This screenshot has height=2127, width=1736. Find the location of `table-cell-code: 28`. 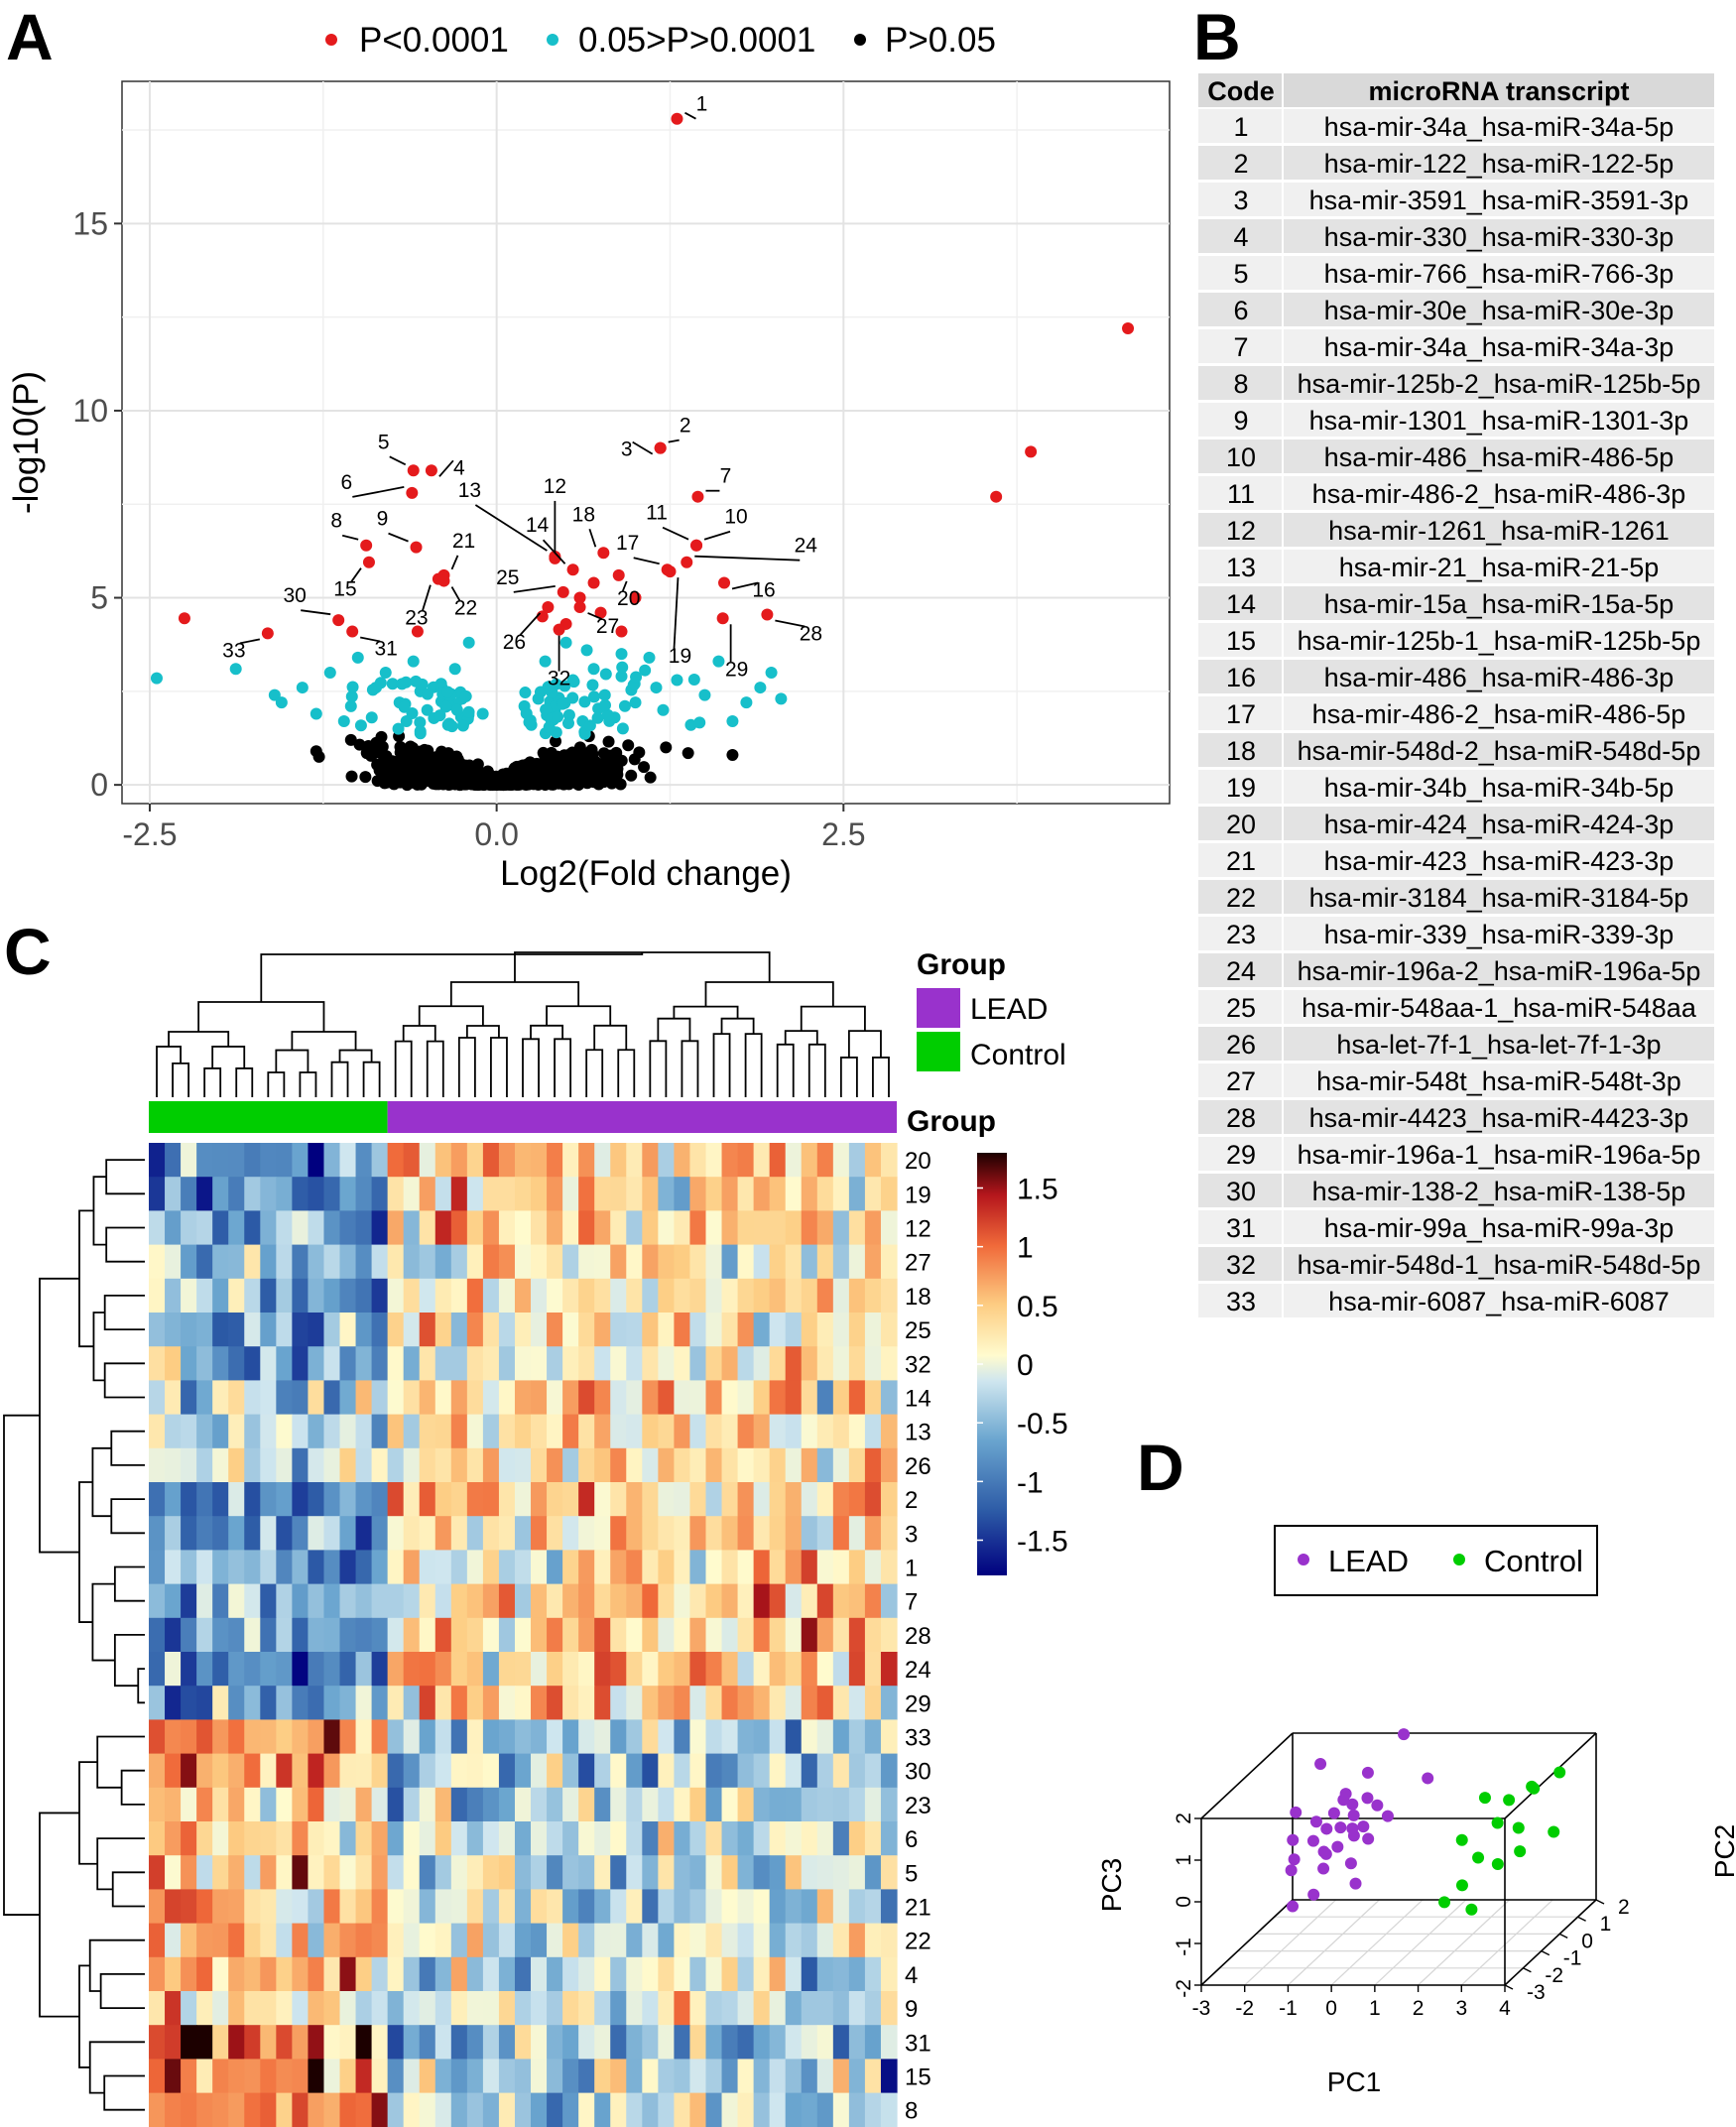

table-cell-code: 28 is located at coordinates (1241, 1118).